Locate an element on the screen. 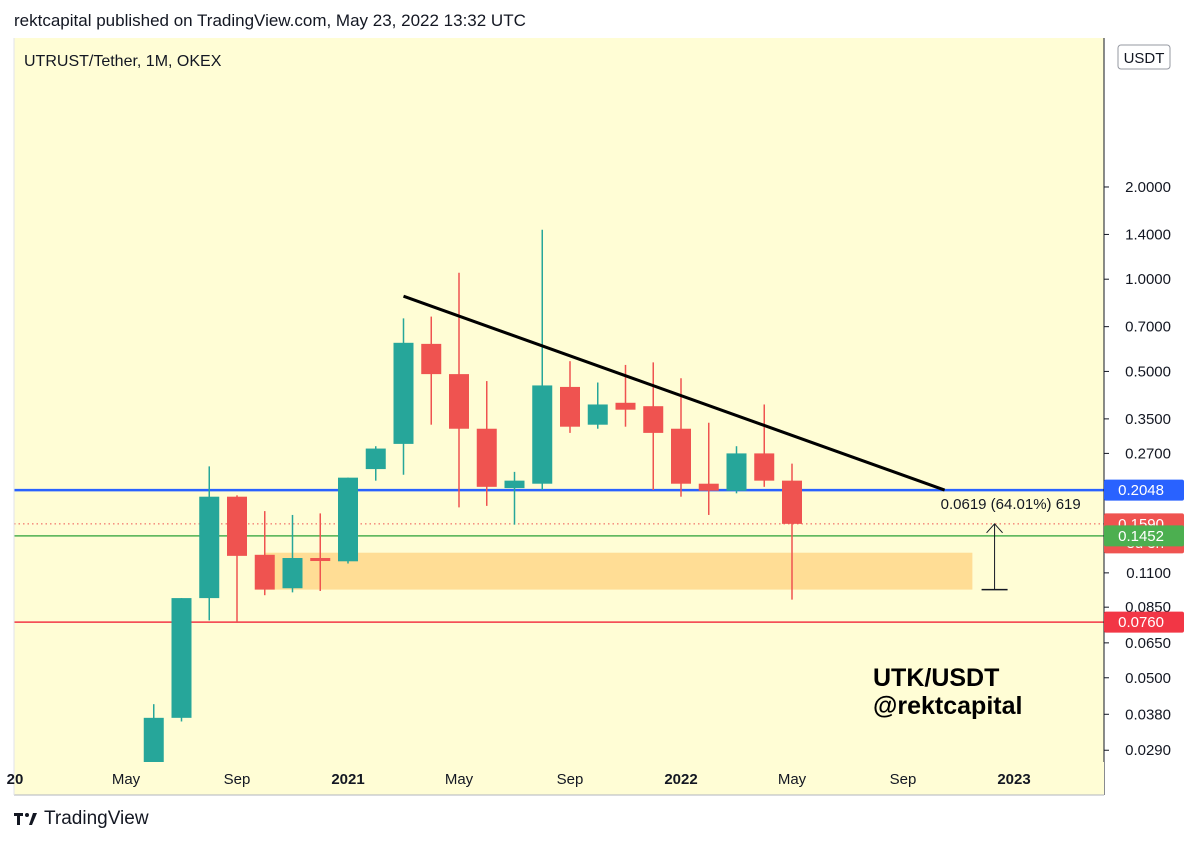 Image resolution: width=1200 pixels, height=843 pixels. annotation-author: @rektcapital is located at coordinates (947, 706).